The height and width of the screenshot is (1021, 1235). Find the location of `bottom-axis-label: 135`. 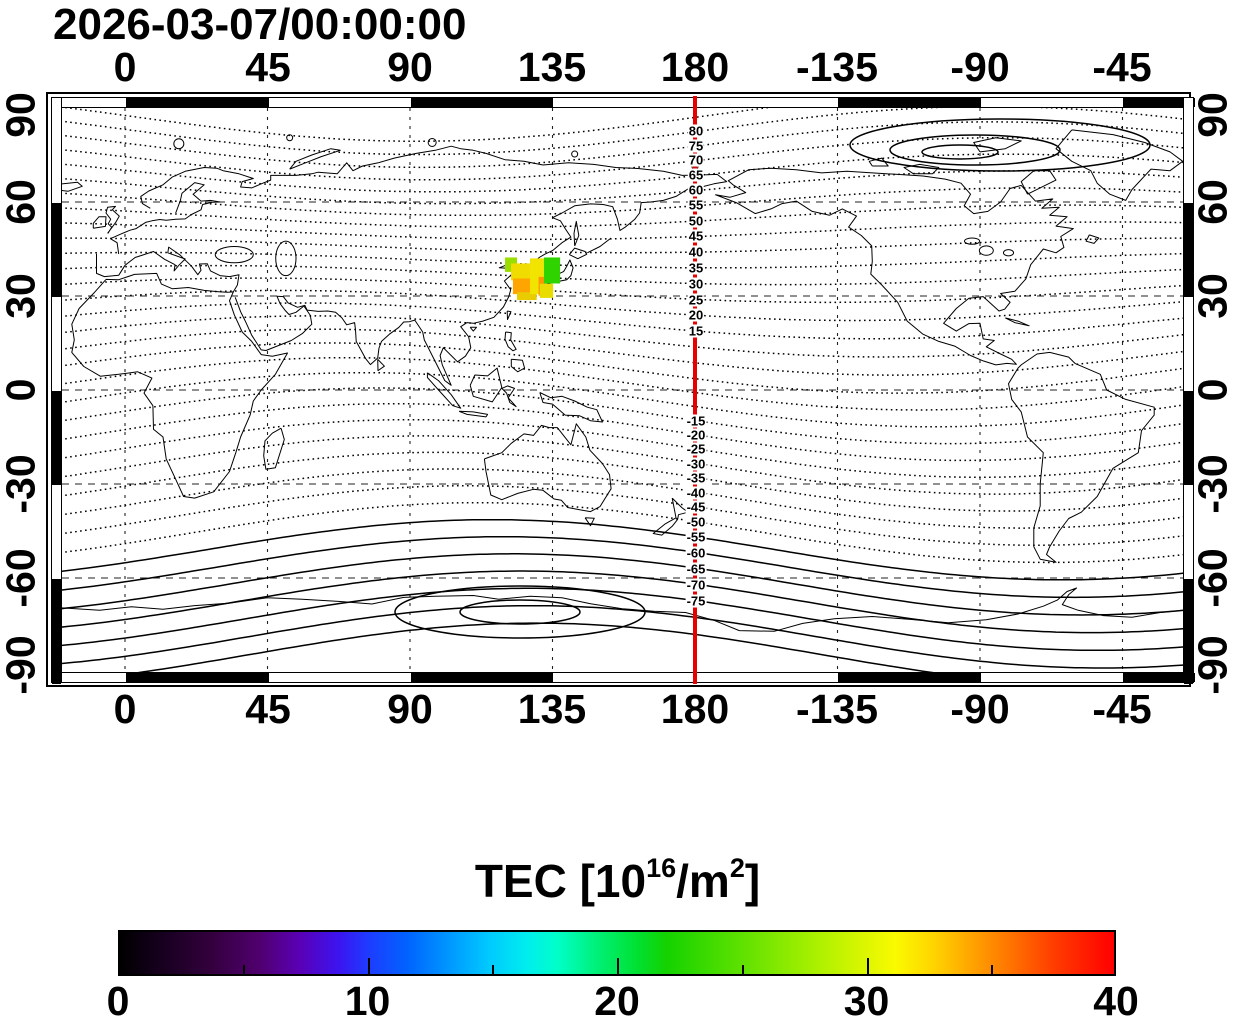

bottom-axis-label: 135 is located at coordinates (552, 709).